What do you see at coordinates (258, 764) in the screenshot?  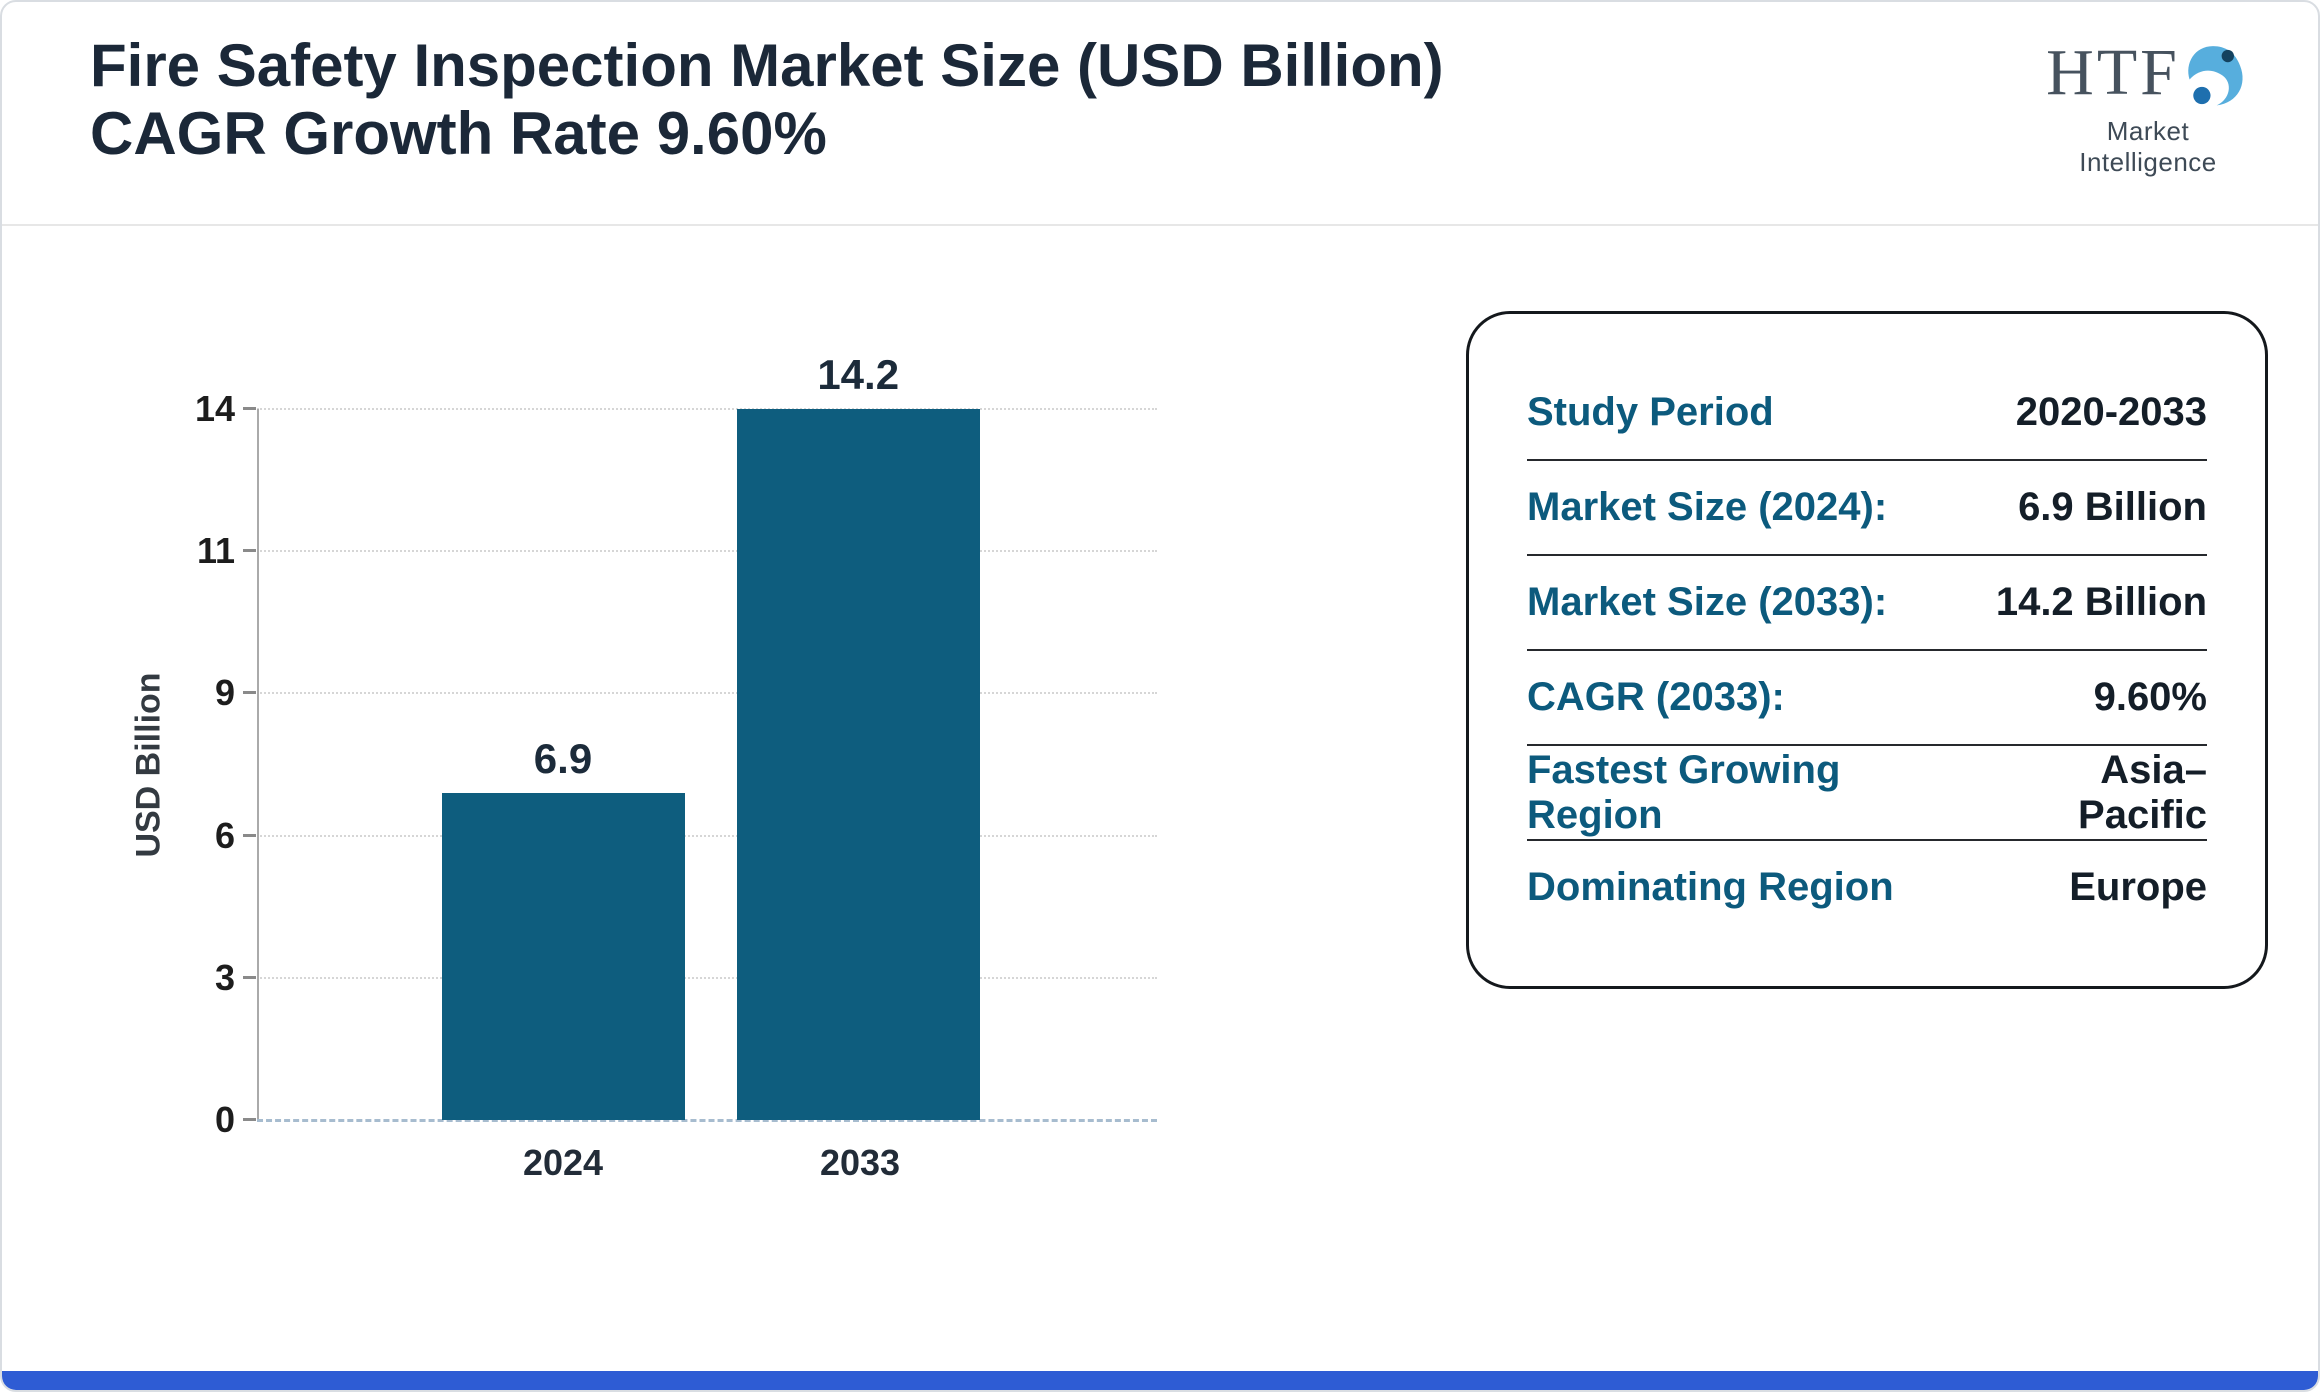 I see `y-axis` at bounding box center [258, 764].